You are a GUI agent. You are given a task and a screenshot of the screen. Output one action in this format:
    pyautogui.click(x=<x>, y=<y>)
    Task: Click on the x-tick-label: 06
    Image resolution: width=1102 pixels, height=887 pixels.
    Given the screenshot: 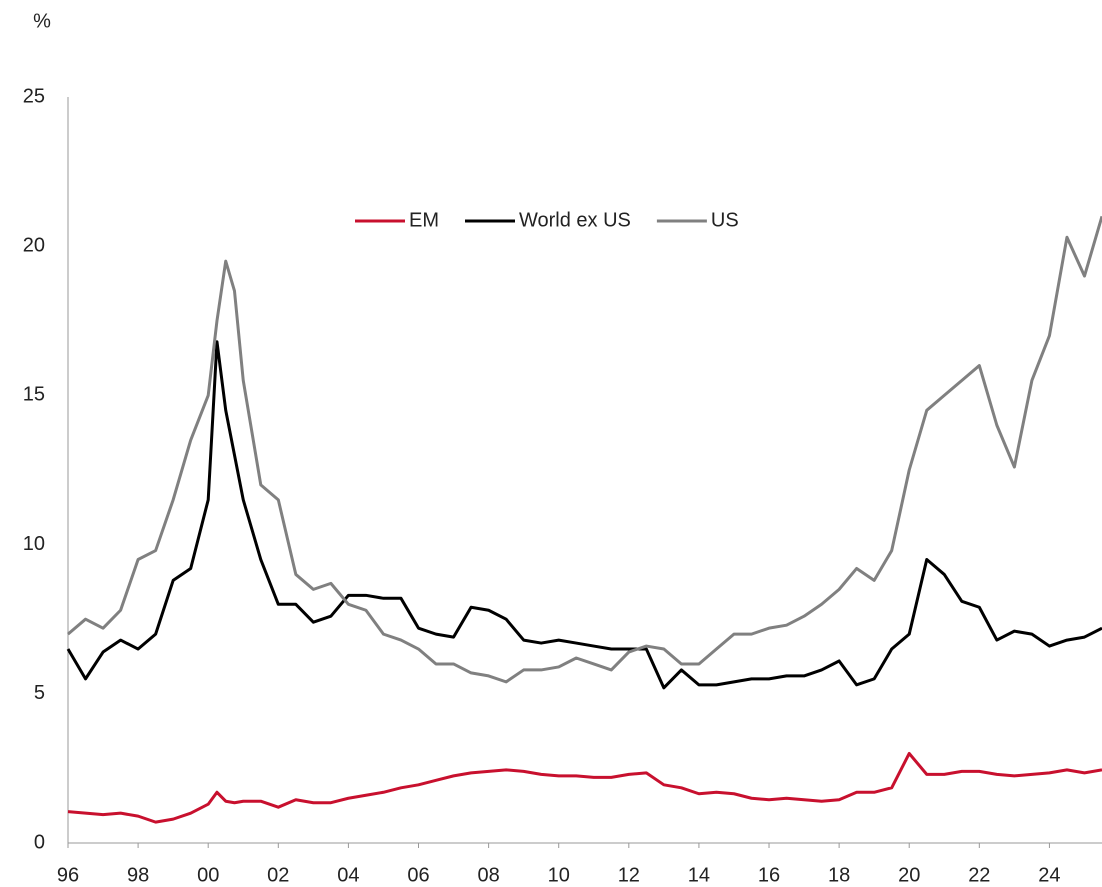 What is the action you would take?
    pyautogui.click(x=418, y=875)
    